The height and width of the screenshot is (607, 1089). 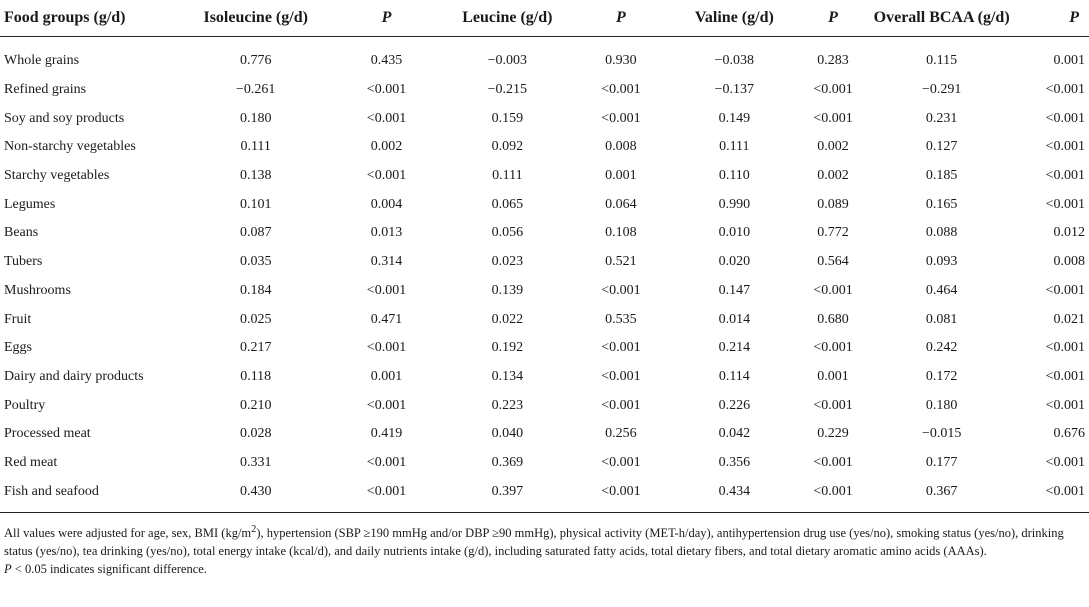 I want to click on cell-food-group: Red meat, so click(x=31, y=462).